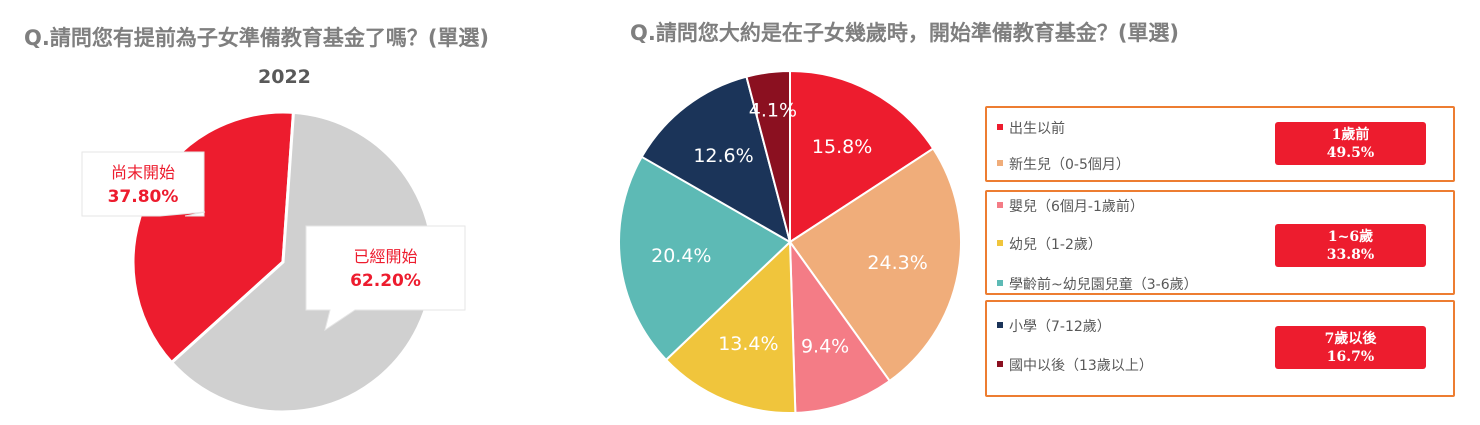 This screenshot has height=425, width=1480. I want to click on group-summary-3: 7歲以後 16.7%, so click(1350, 347).